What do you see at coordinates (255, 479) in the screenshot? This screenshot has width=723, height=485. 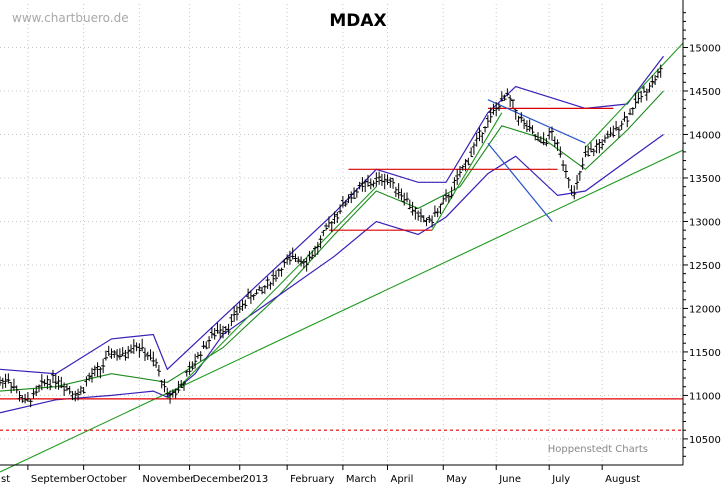 I see `x-tick-label: 2013` at bounding box center [255, 479].